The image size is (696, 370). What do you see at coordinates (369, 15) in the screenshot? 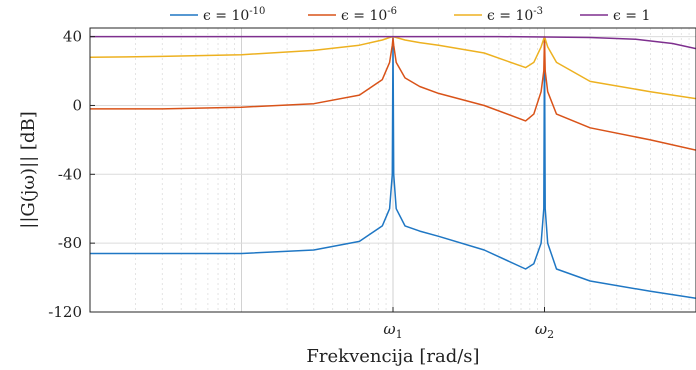
I see `legend-label: ϵ = 10-6` at bounding box center [369, 15].